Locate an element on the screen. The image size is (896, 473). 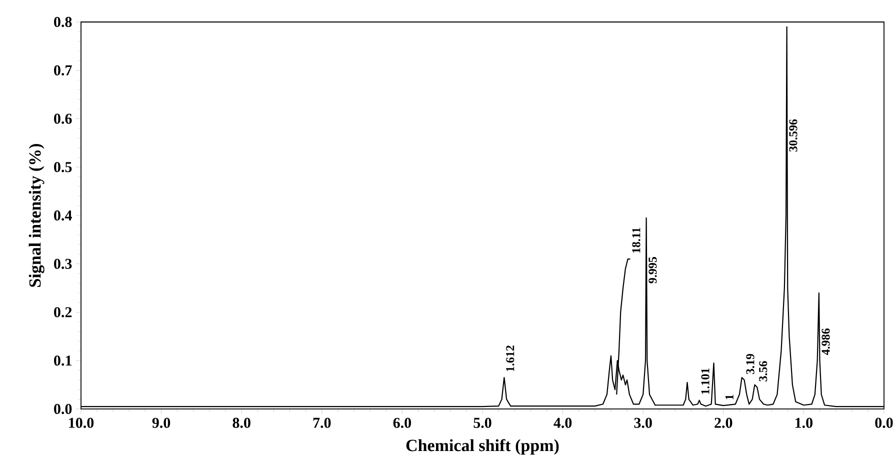
y-tick-label: 0.2 is located at coordinates (63, 312).